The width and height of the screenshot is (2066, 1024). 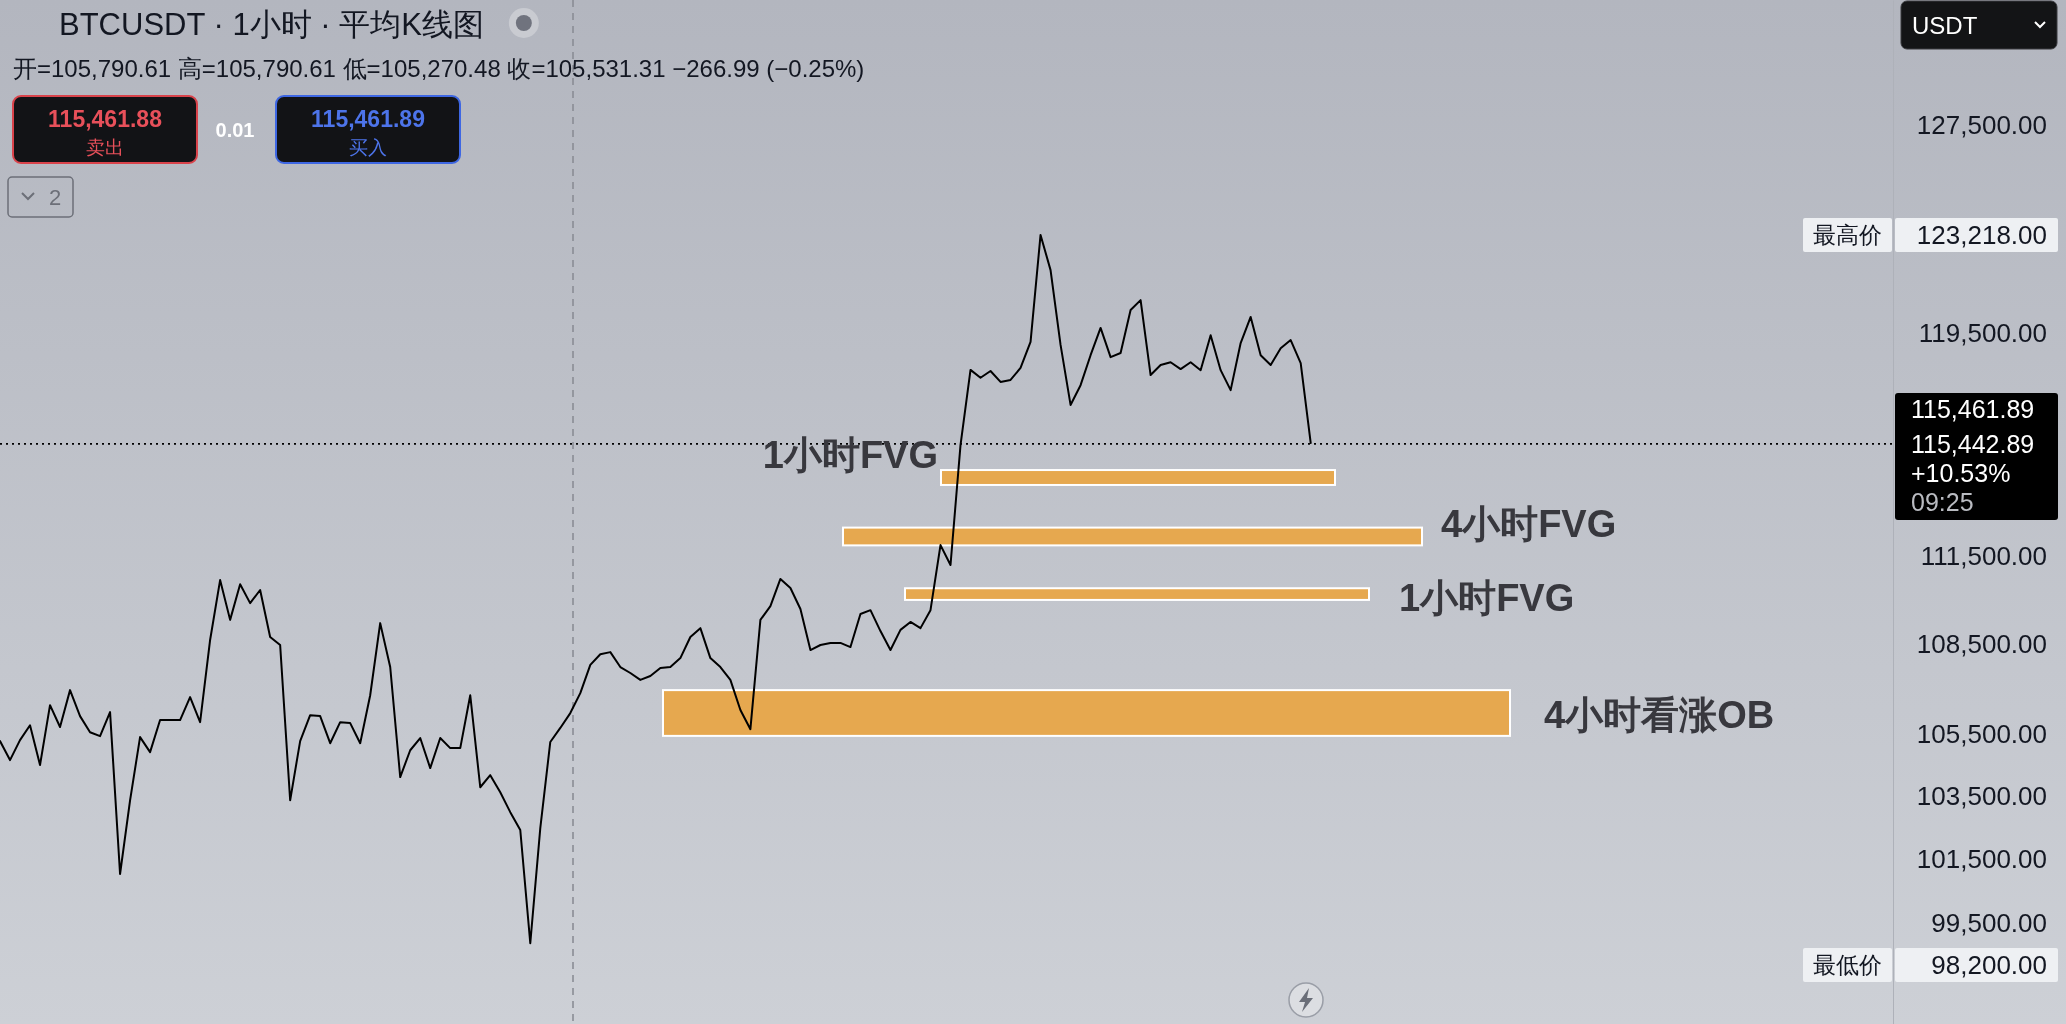 I want to click on y-tick-label: 99,500.00, so click(x=1989, y=922).